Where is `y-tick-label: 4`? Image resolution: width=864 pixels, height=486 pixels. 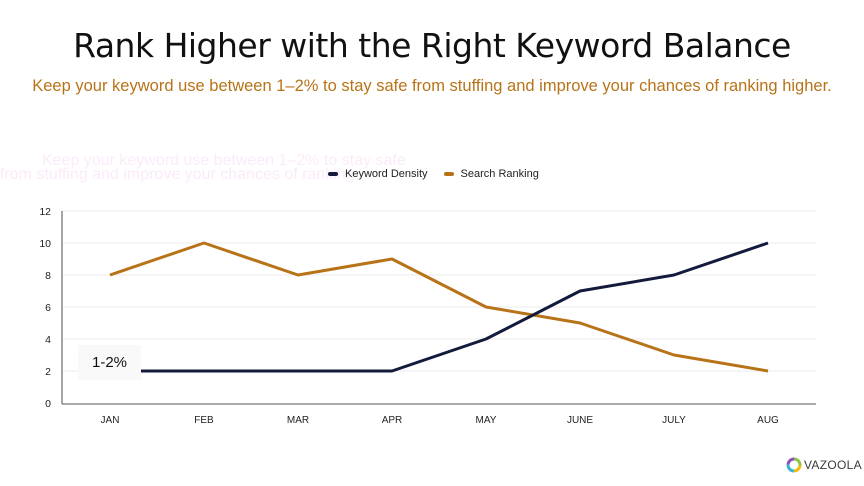 y-tick-label: 4 is located at coordinates (48, 340).